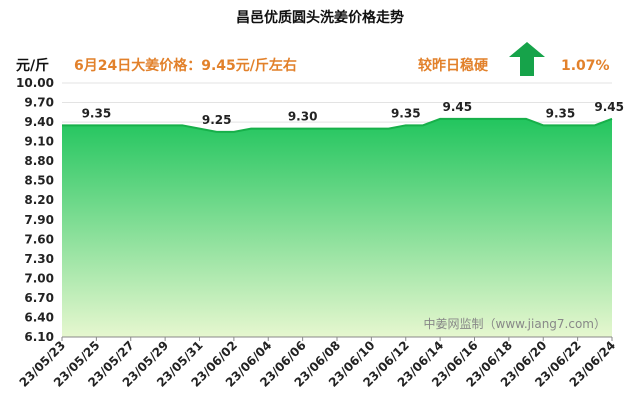  What do you see at coordinates (39, 103) in the screenshot?
I see `y-tick-label: 9.70` at bounding box center [39, 103].